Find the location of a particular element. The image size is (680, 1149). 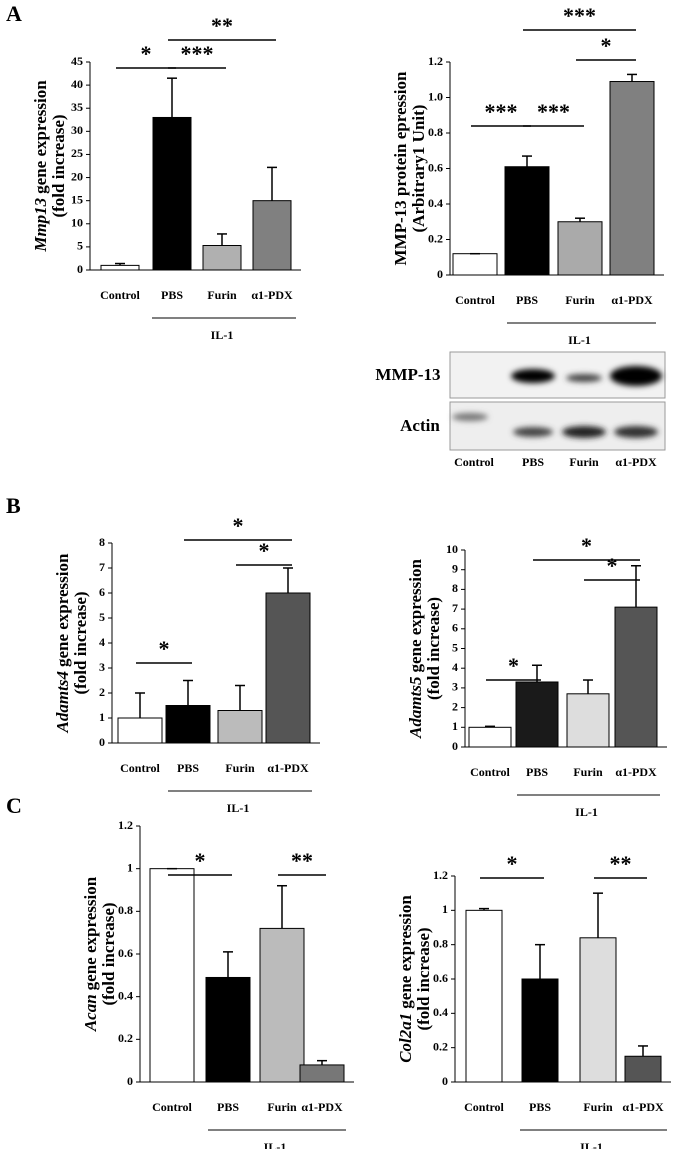

y-axis-label-gene: Acan is located at coordinates (90, 1013).